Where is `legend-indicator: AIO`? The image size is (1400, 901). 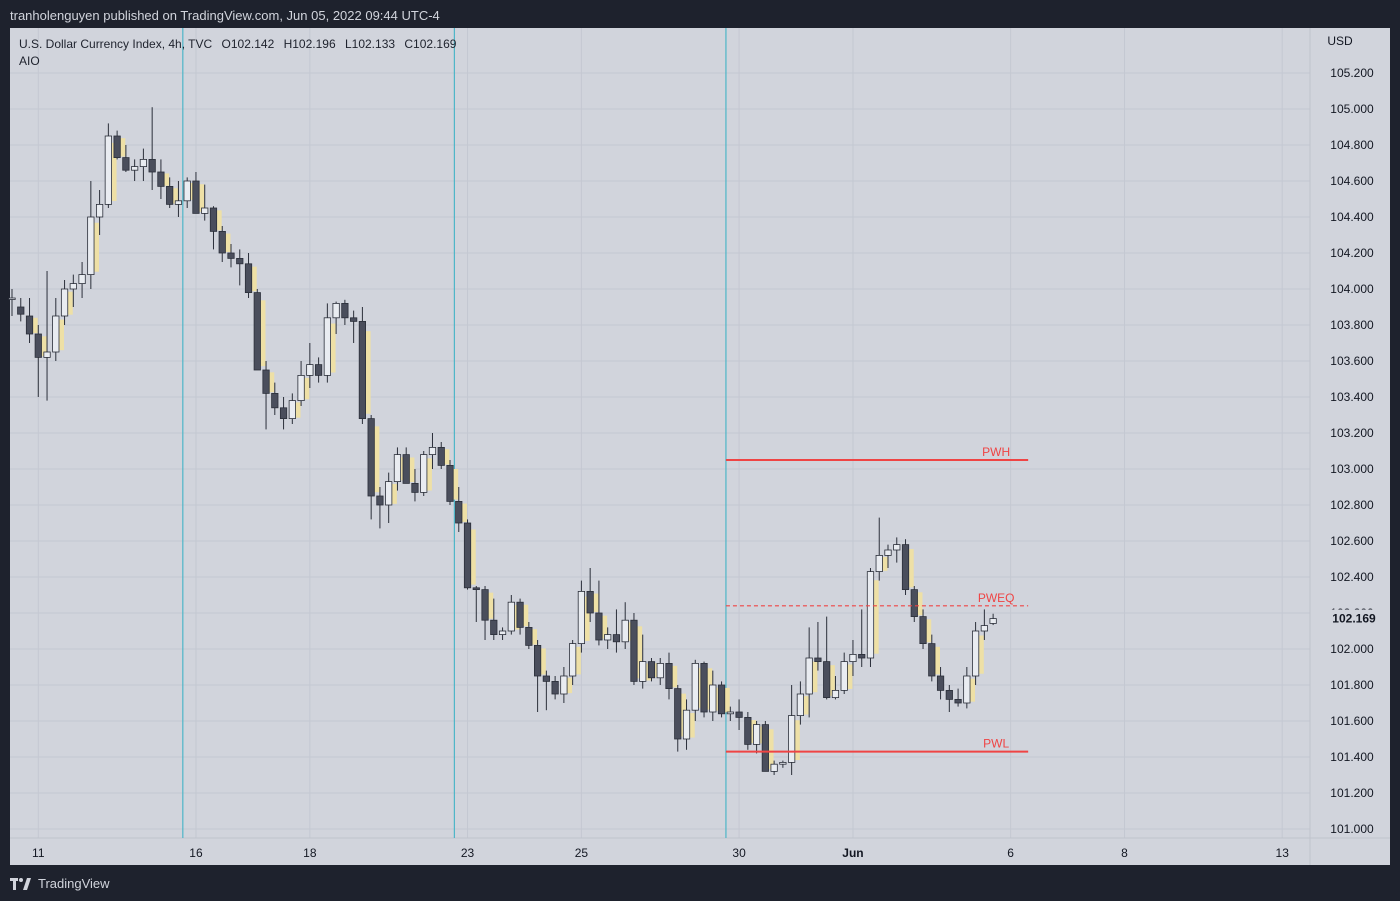 legend-indicator: AIO is located at coordinates (29, 61).